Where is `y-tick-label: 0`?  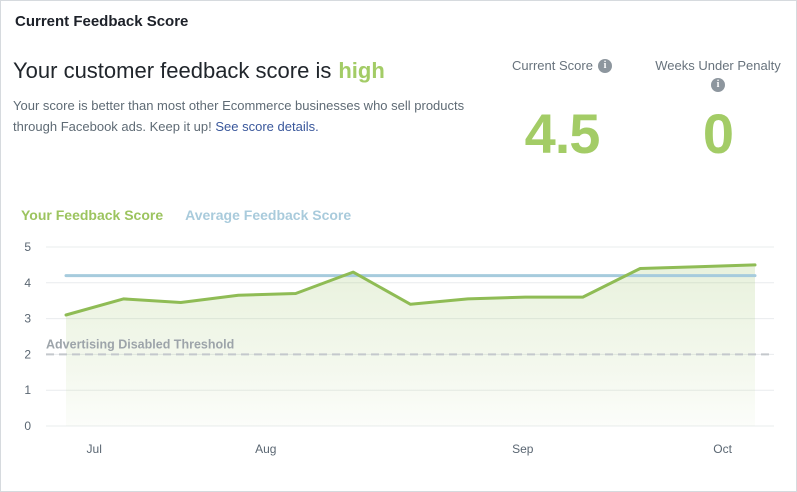
y-tick-label: 0 is located at coordinates (27, 426).